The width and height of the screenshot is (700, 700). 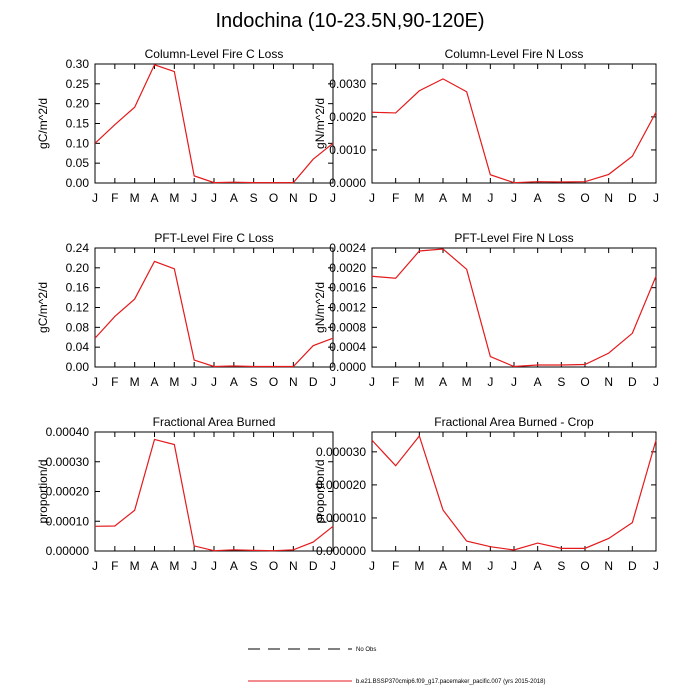 What do you see at coordinates (43, 491) in the screenshot?
I see `y-axis-label: proportion/d` at bounding box center [43, 491].